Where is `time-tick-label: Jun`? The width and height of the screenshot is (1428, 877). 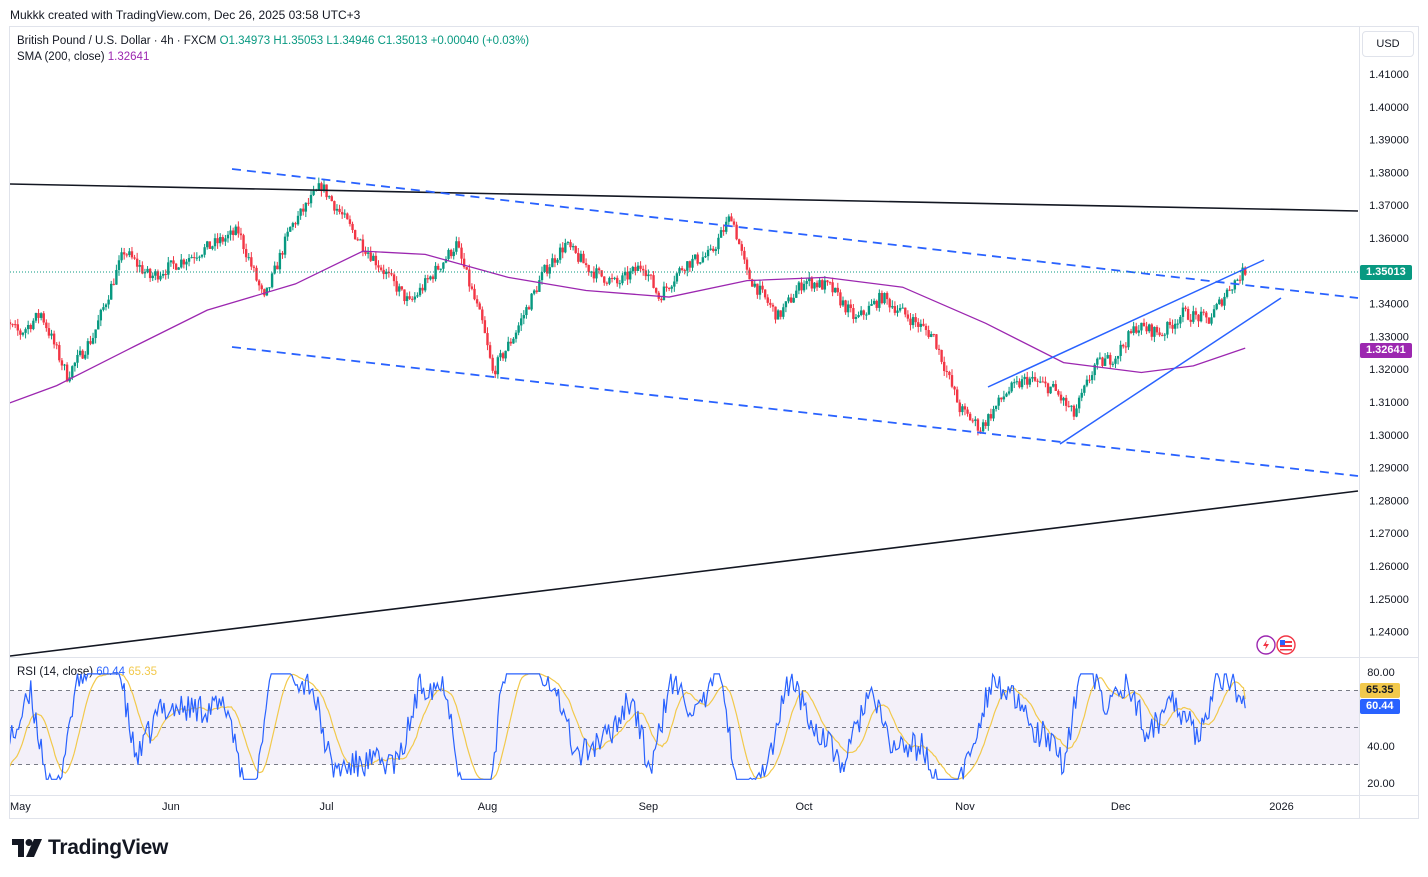
time-tick-label: Jun is located at coordinates (171, 807).